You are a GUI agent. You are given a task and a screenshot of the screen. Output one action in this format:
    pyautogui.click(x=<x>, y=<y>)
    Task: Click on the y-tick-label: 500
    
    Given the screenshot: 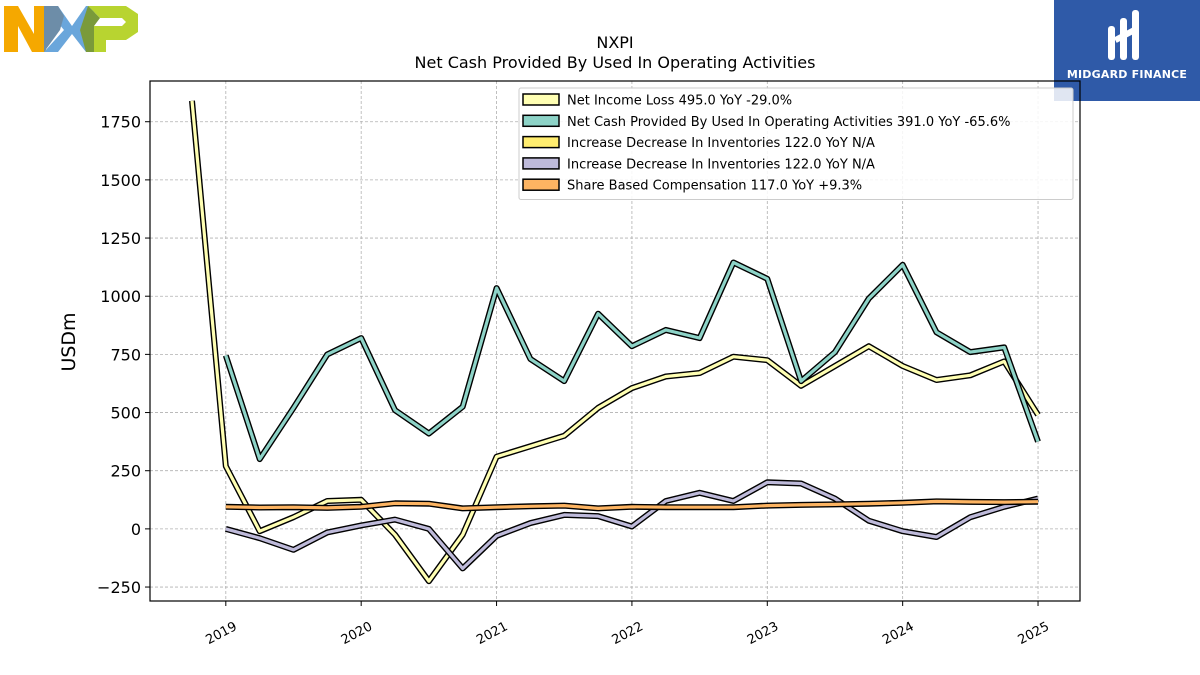 What is the action you would take?
    pyautogui.click(x=125, y=413)
    